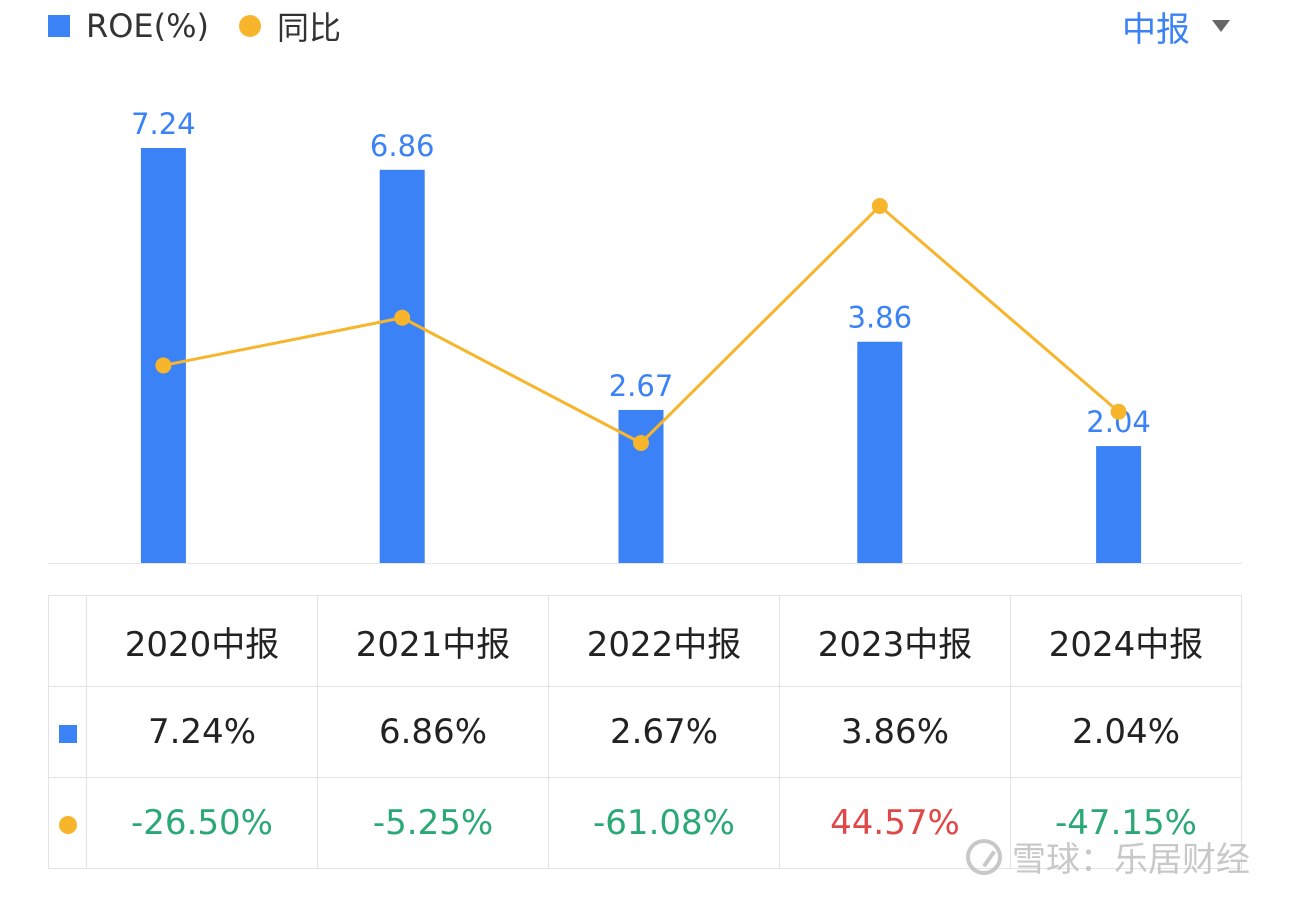  Describe the element at coordinates (67, 641) in the screenshot. I see `table-corner-cell` at that location.